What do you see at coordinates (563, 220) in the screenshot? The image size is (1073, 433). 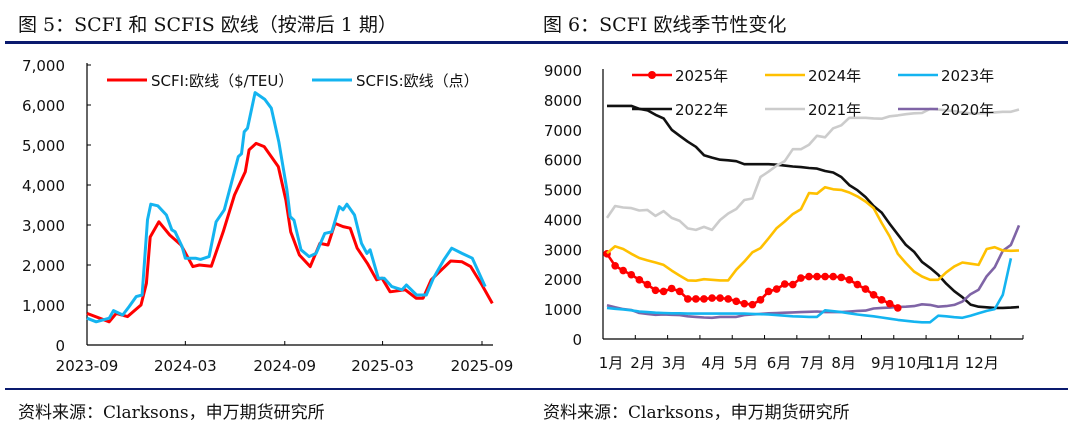 I see `y-tick-label: 4000` at bounding box center [563, 220].